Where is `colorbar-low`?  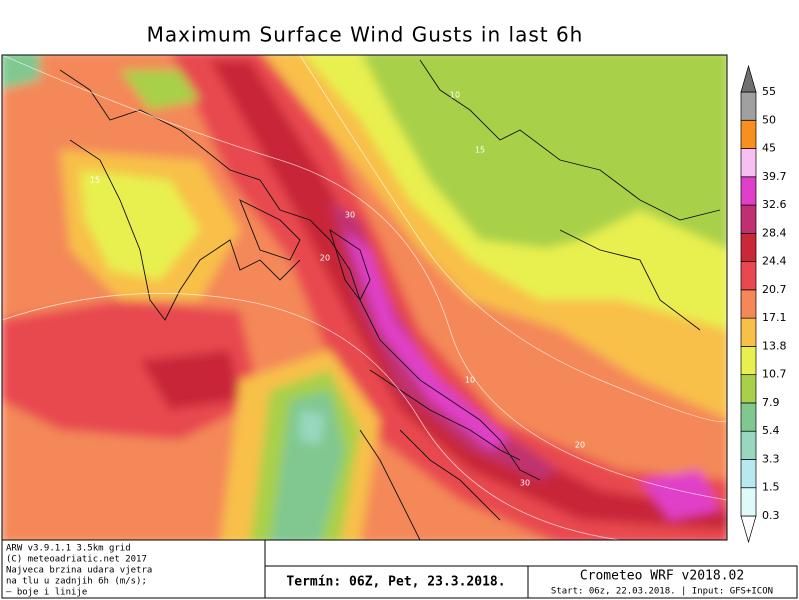
colorbar-low is located at coordinates (748, 529).